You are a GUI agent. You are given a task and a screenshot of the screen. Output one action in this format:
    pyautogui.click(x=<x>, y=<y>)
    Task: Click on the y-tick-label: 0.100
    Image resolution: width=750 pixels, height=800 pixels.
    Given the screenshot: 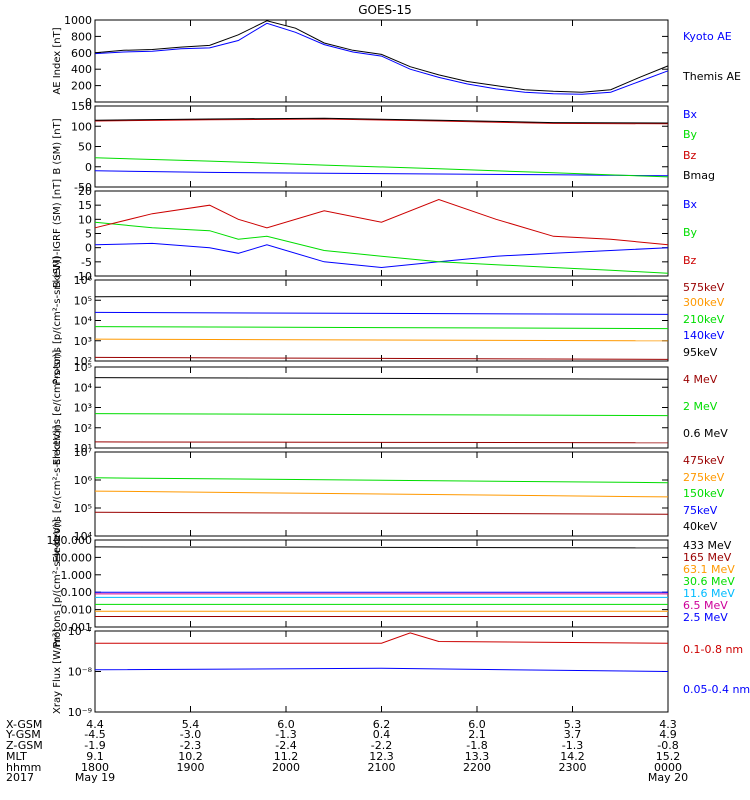 What is the action you would take?
    pyautogui.click(x=77, y=592)
    